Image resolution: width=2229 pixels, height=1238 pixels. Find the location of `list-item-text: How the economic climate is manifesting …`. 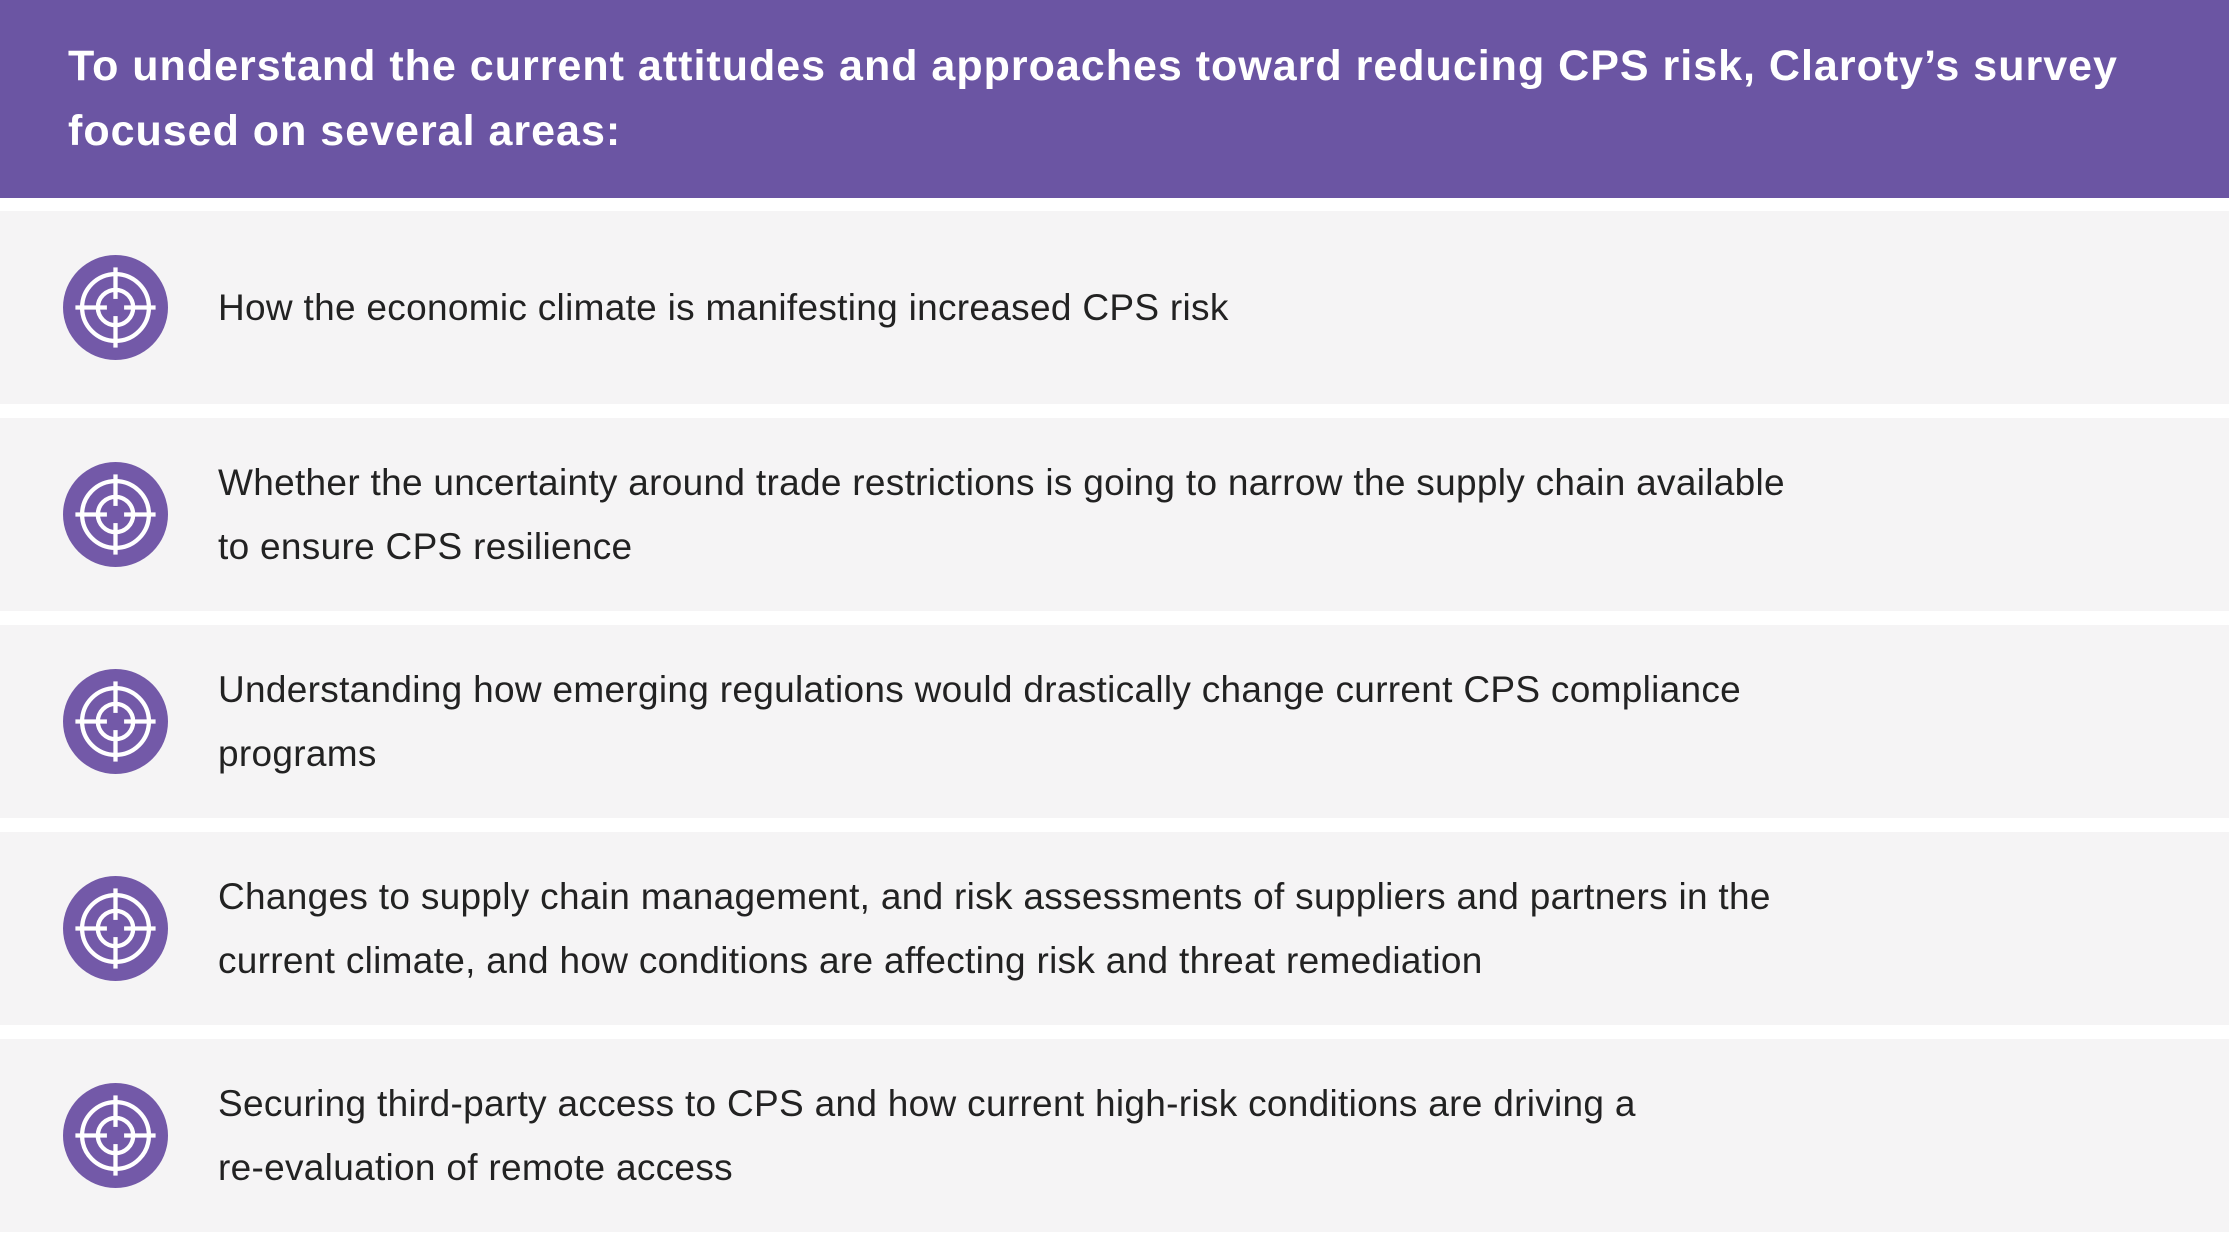

list-item-text: How the economic climate is manifesting … is located at coordinates (723, 307).